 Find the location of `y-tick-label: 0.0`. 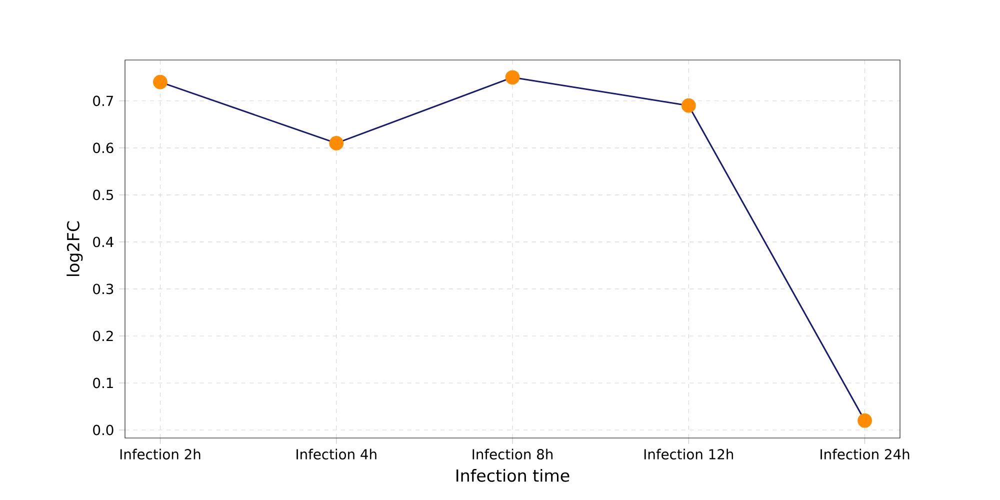

y-tick-label: 0.0 is located at coordinates (103, 430).